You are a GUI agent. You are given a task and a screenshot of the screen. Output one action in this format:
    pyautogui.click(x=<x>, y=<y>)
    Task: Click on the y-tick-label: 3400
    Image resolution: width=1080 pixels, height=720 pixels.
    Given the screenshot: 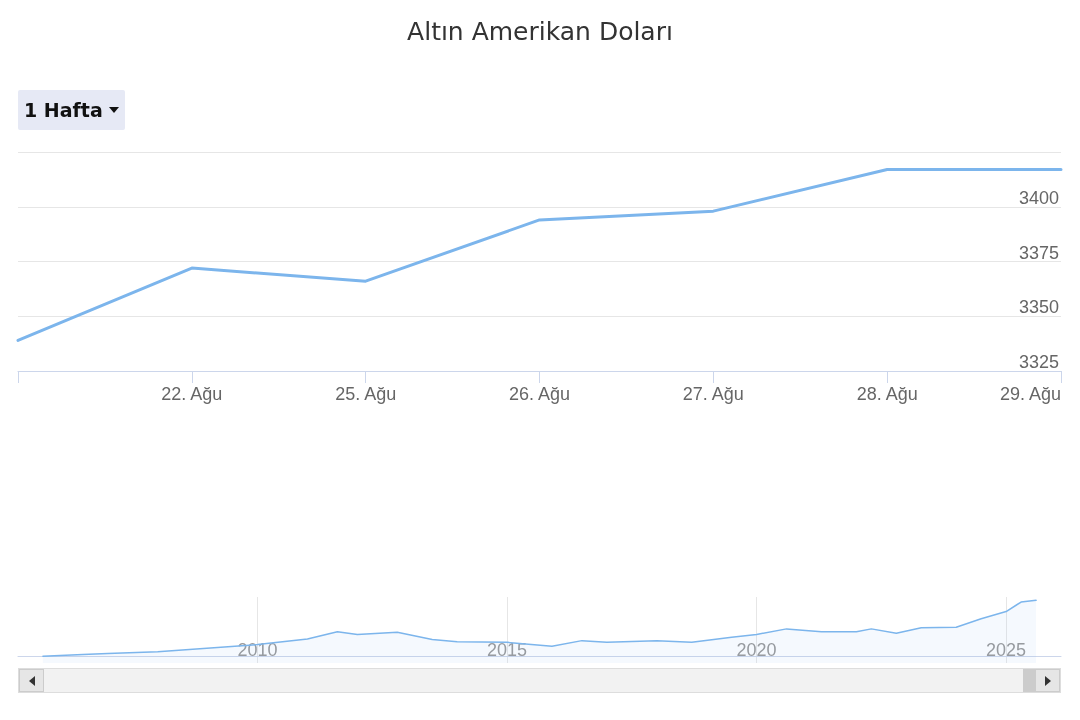 What is the action you would take?
    pyautogui.click(x=1038, y=197)
    